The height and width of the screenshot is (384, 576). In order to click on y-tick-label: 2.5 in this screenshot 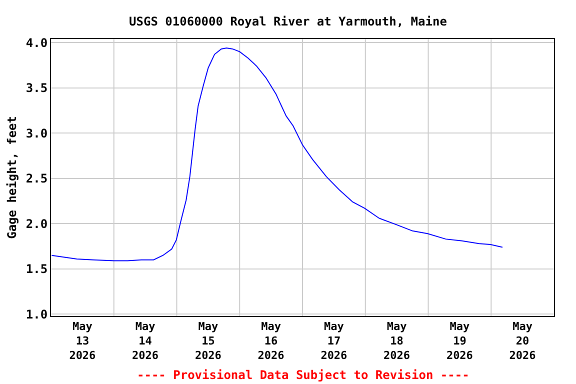, I will do `click(37, 179)`.